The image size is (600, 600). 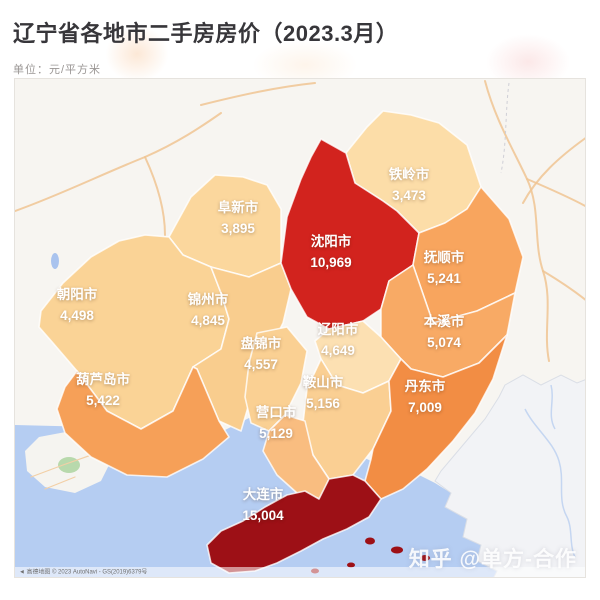 I want to click on unit-label: 单位：元/平方米, so click(x=57, y=70).